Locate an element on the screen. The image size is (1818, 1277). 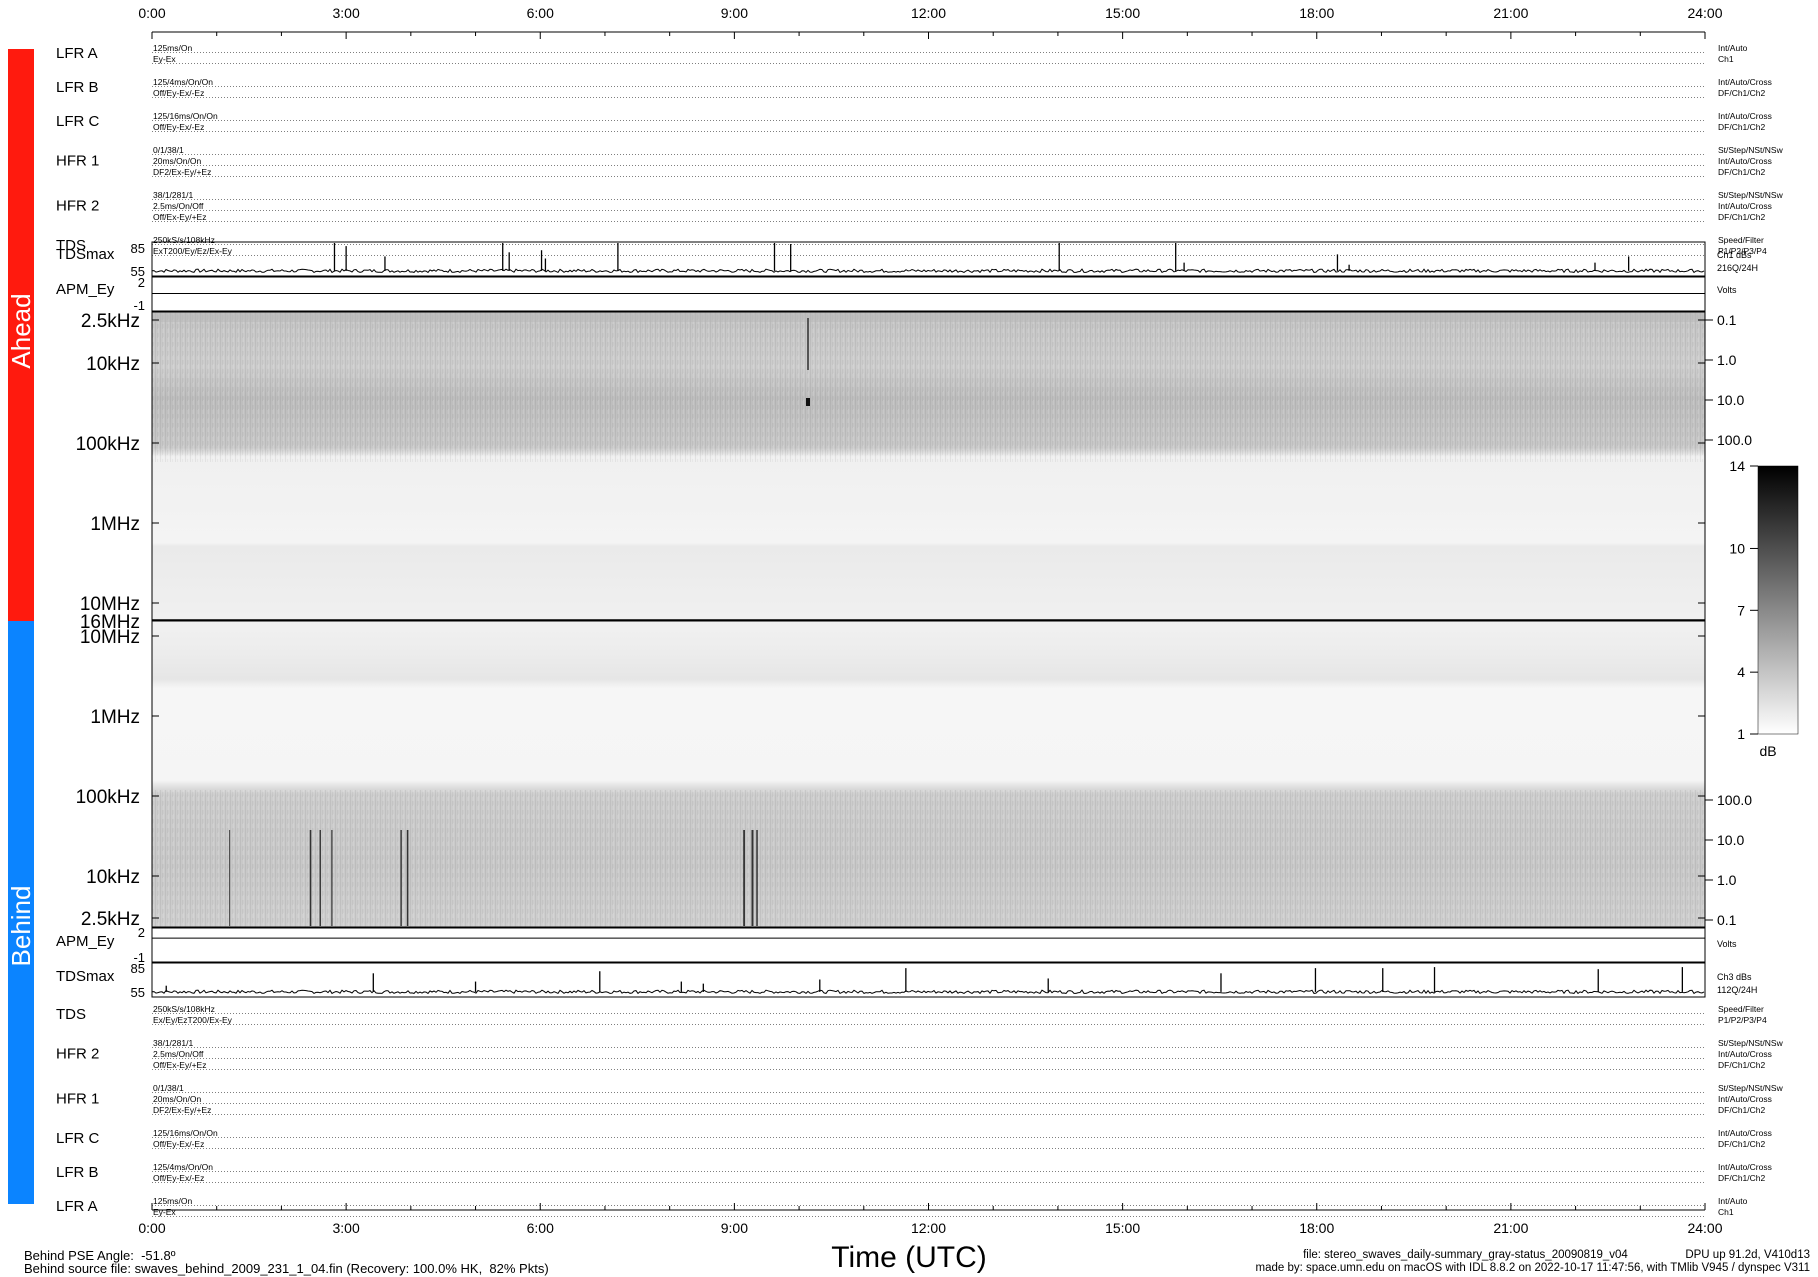
behind-row-label: LFR B is located at coordinates (77, 1172).